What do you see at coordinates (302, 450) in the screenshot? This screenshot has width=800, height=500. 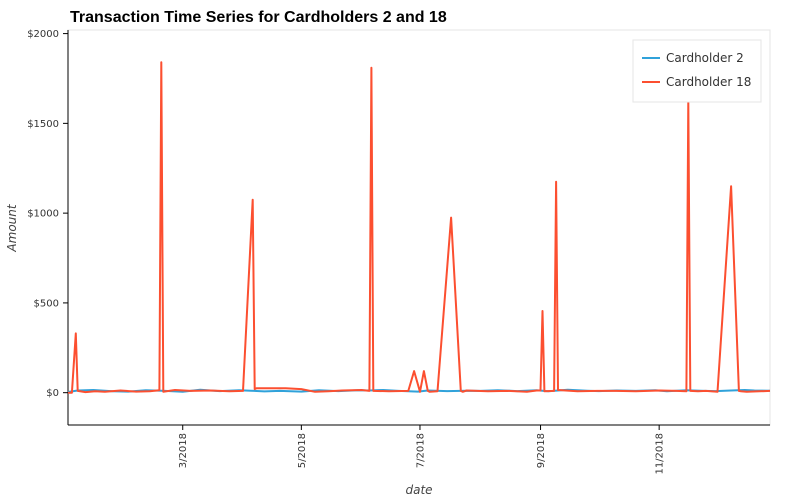 I see `x-tick-label: 5/2018` at bounding box center [302, 450].